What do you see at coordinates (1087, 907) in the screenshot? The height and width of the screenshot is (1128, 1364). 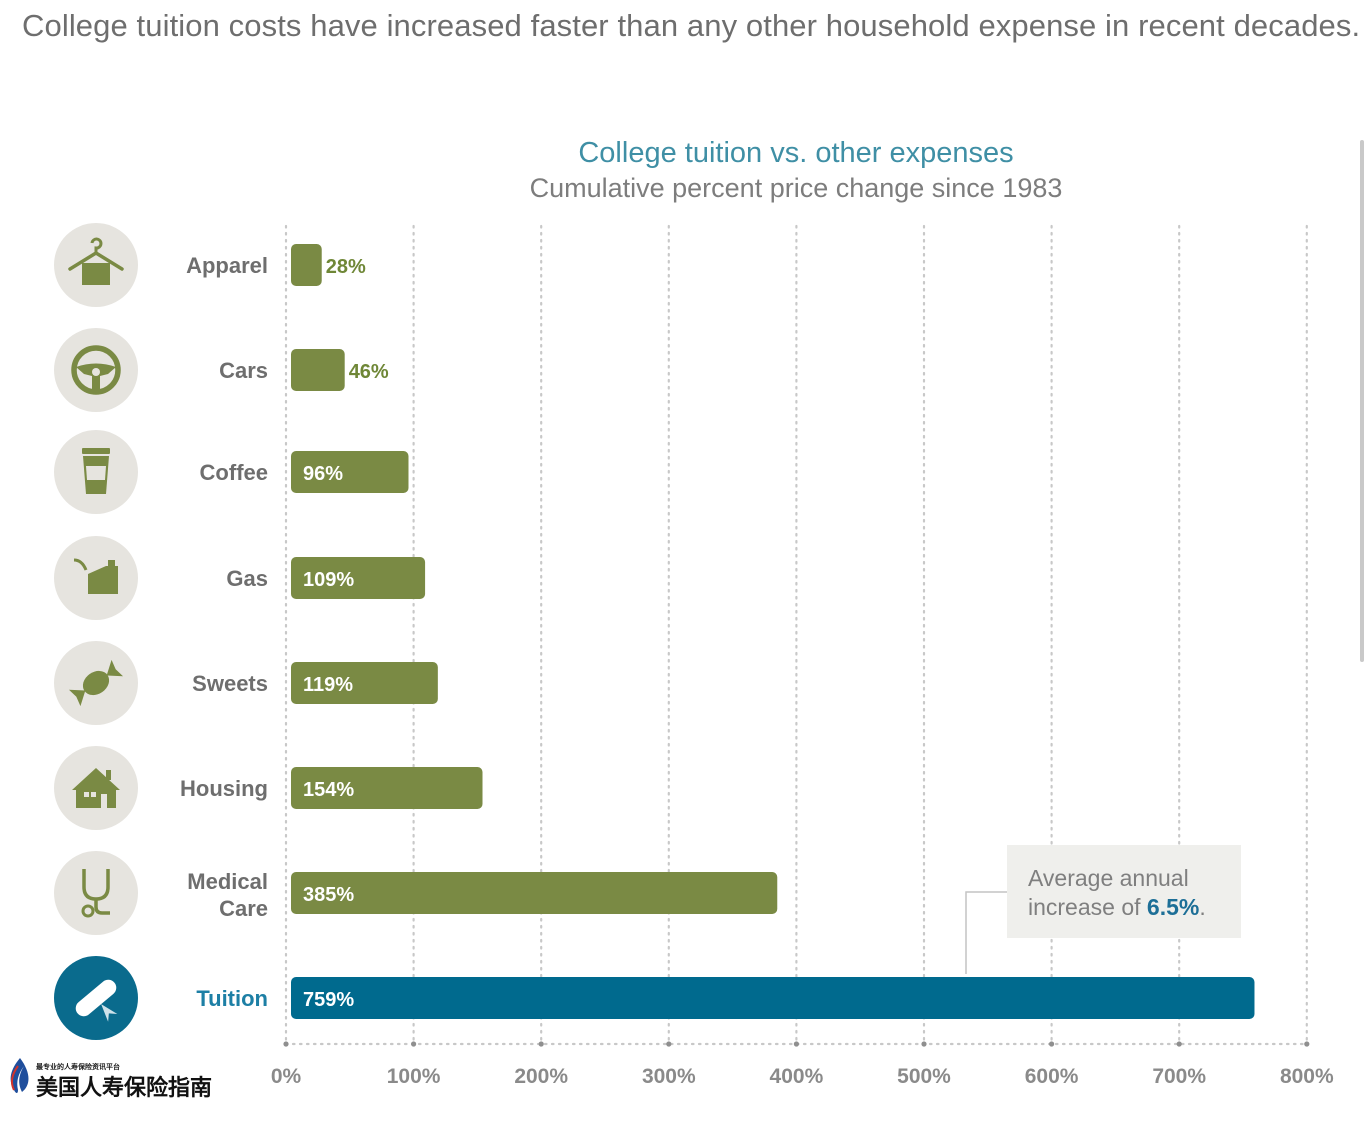 I see `callout-prefix: increase of` at bounding box center [1087, 907].